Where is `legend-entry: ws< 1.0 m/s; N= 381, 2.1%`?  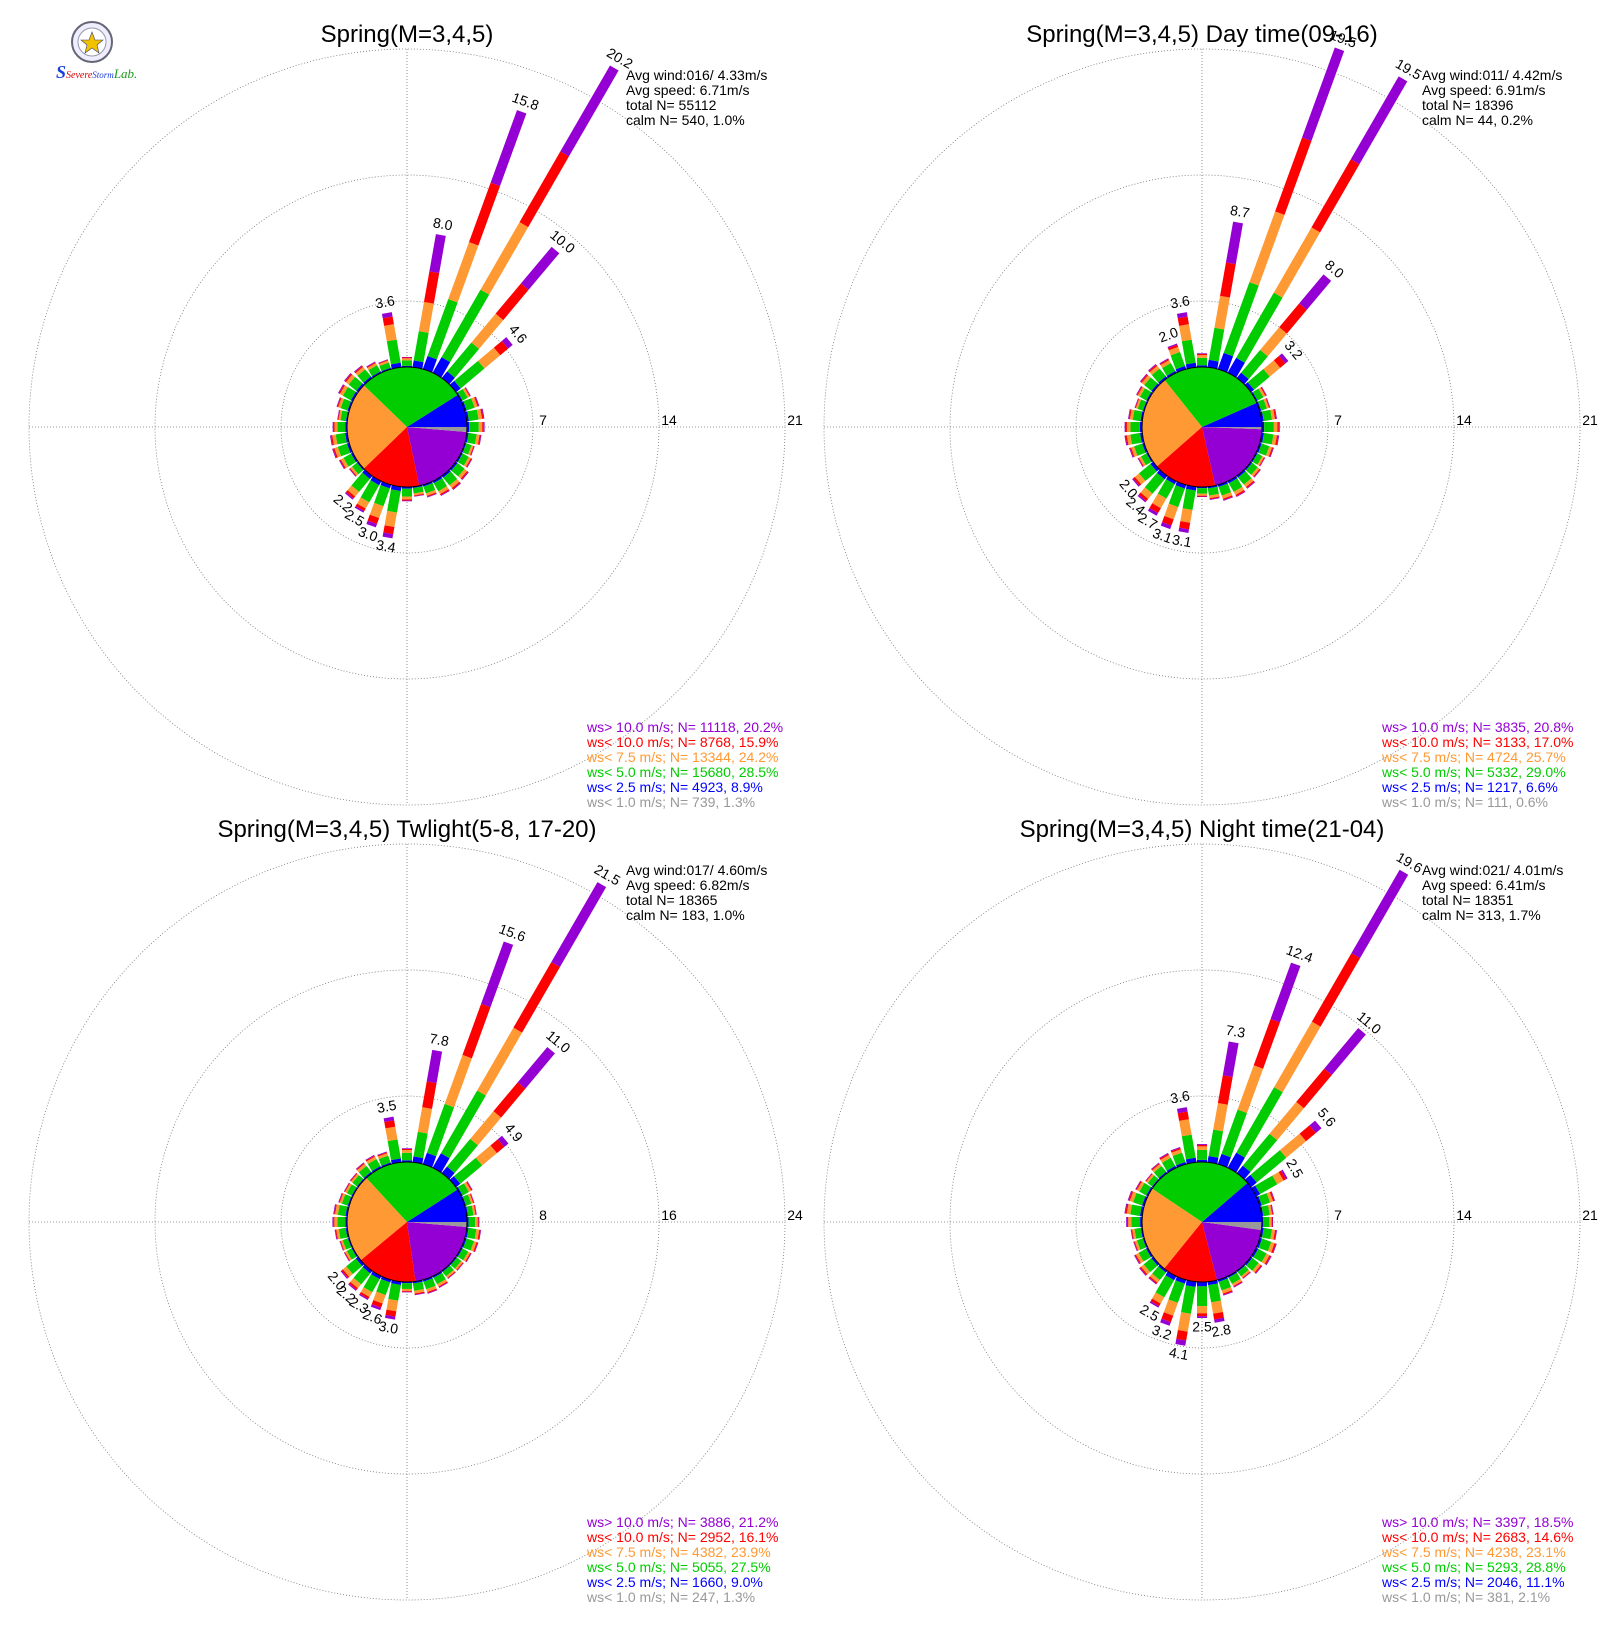
legend-entry: ws< 1.0 m/s; N= 381, 2.1% is located at coordinates (1465, 1597).